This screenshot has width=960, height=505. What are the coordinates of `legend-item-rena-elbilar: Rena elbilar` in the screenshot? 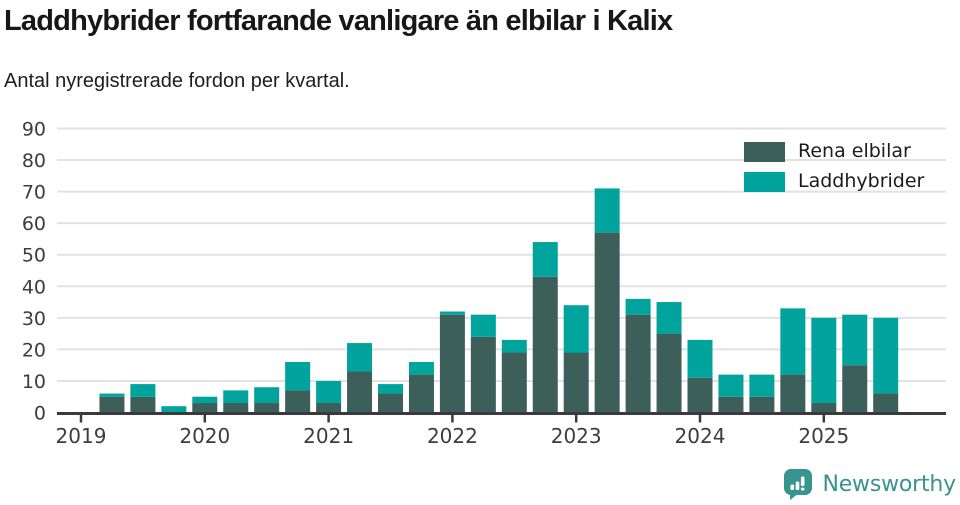 It's located at (834, 151).